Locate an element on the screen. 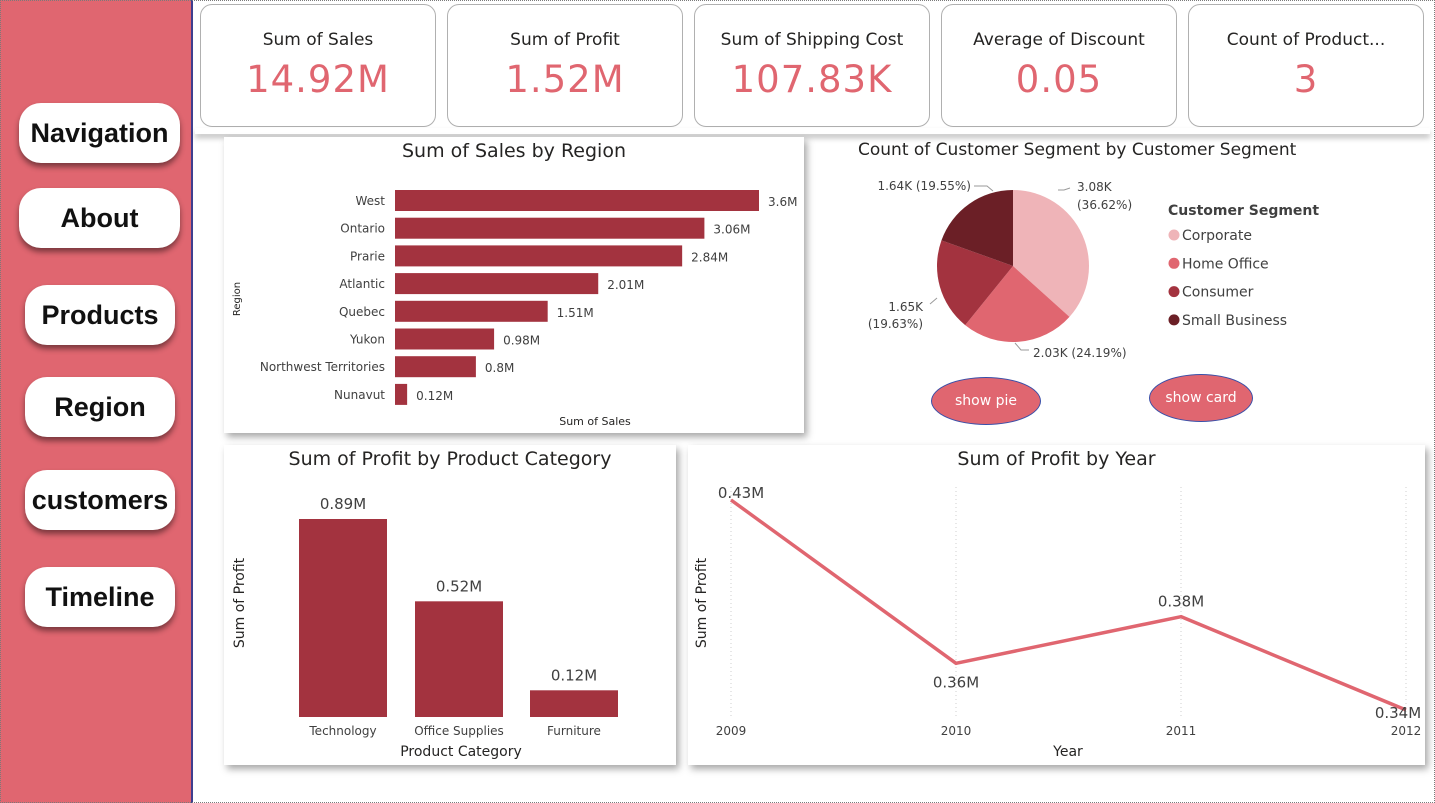 This screenshot has height=803, width=1435. kpi-label: Sum of Sales is located at coordinates (318, 40).